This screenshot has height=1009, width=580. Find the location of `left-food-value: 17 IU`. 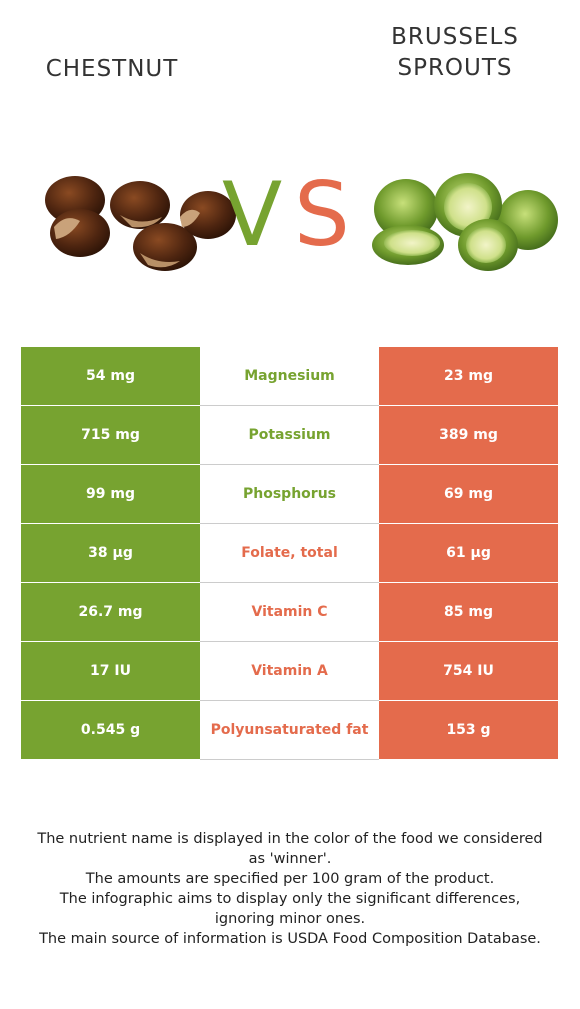

left-food-value: 17 IU is located at coordinates (110, 671).